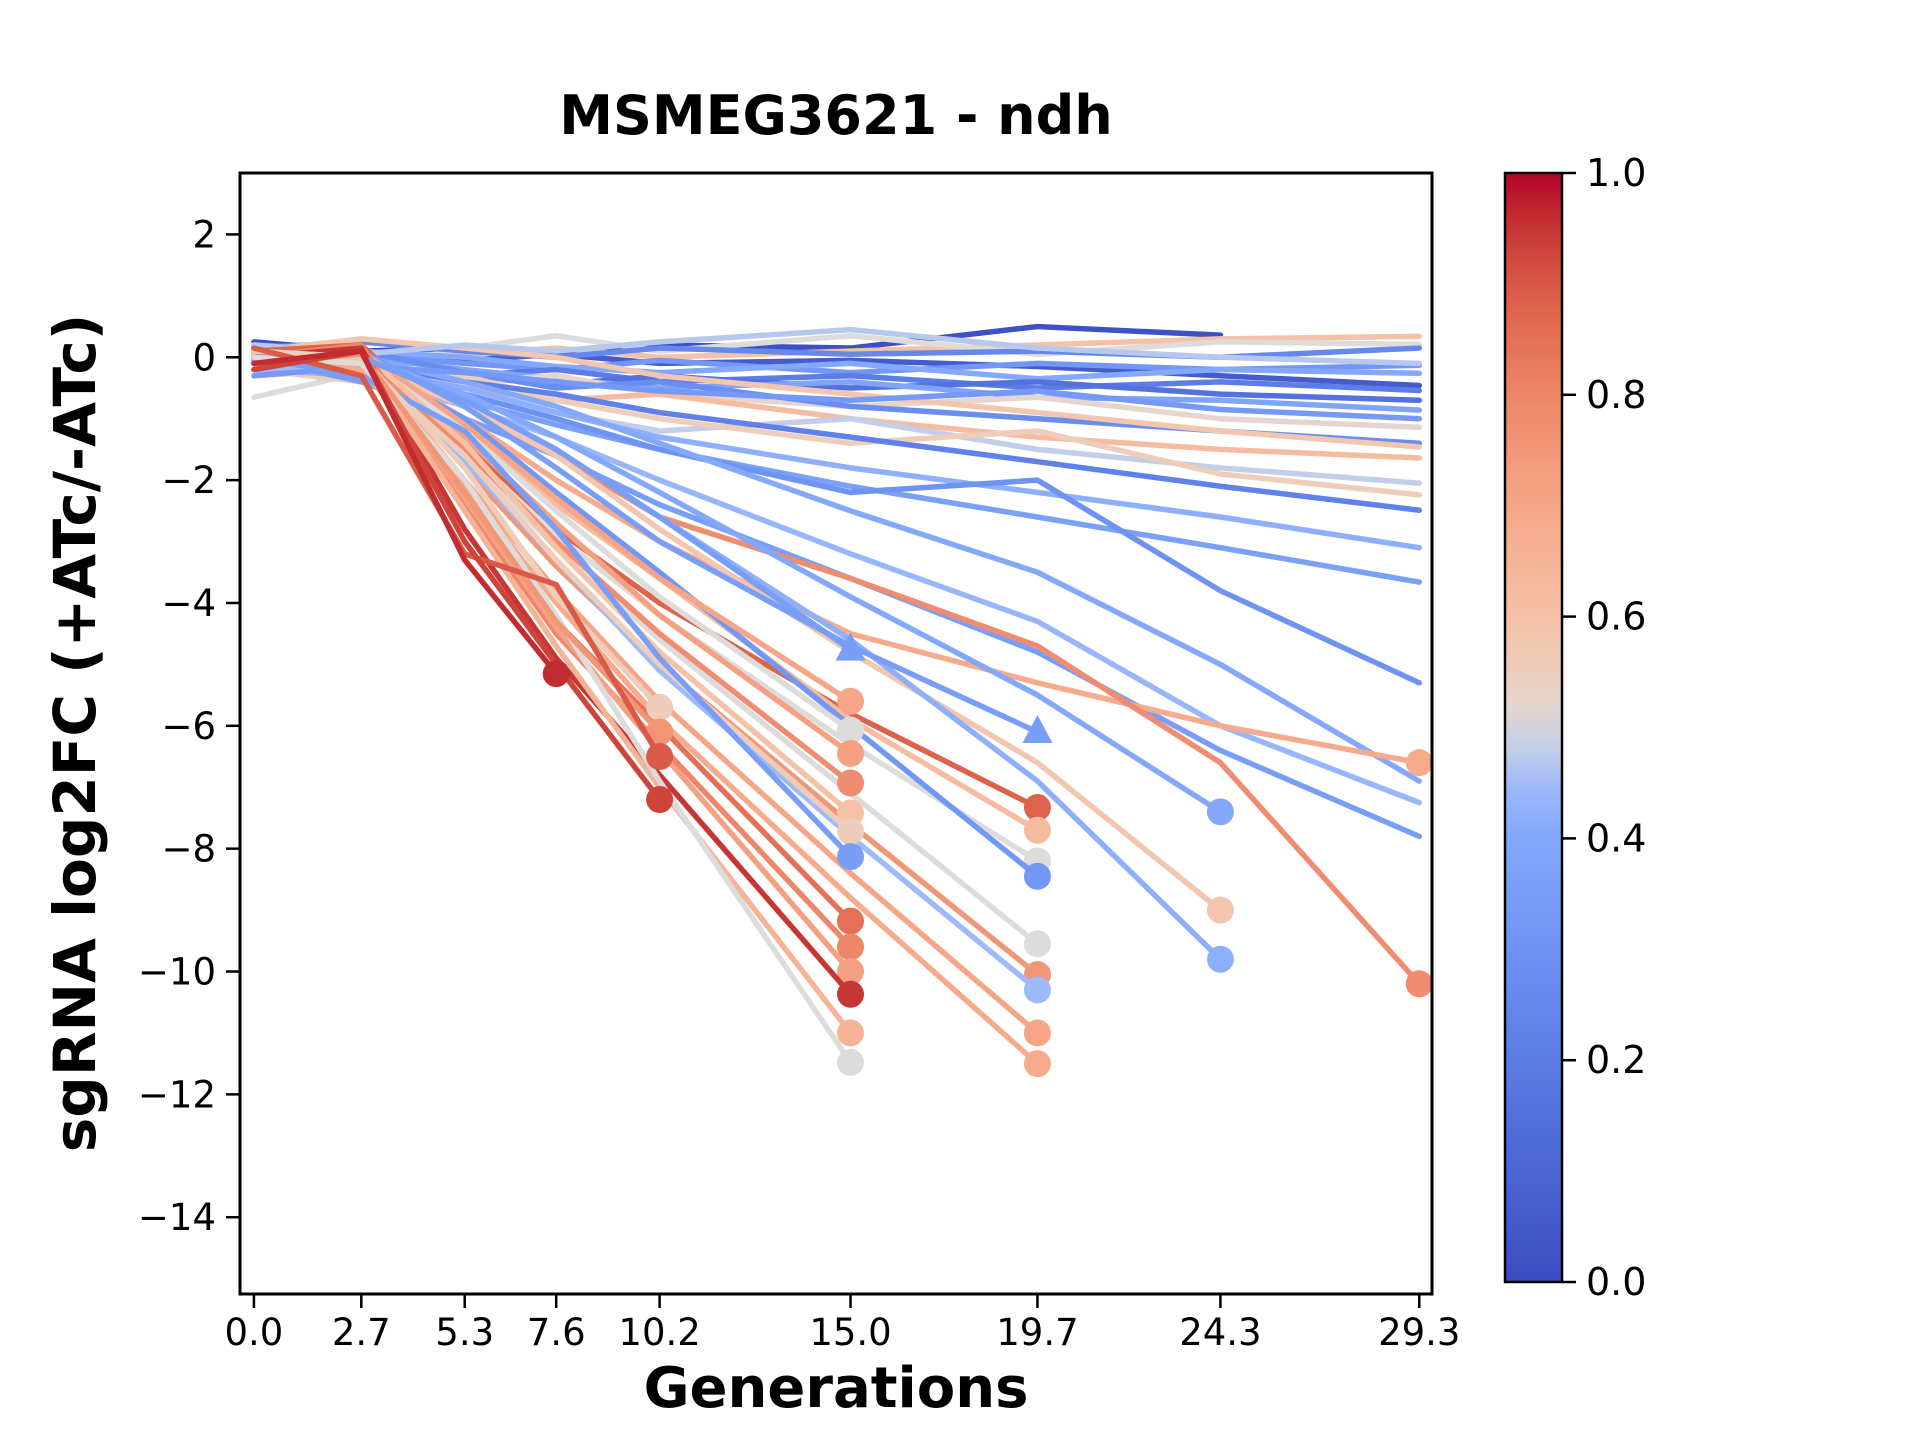 The image size is (1920, 1440). Describe the element at coordinates (1616, 617) in the screenshot. I see `colorbar-tick-label: 0.6` at that location.